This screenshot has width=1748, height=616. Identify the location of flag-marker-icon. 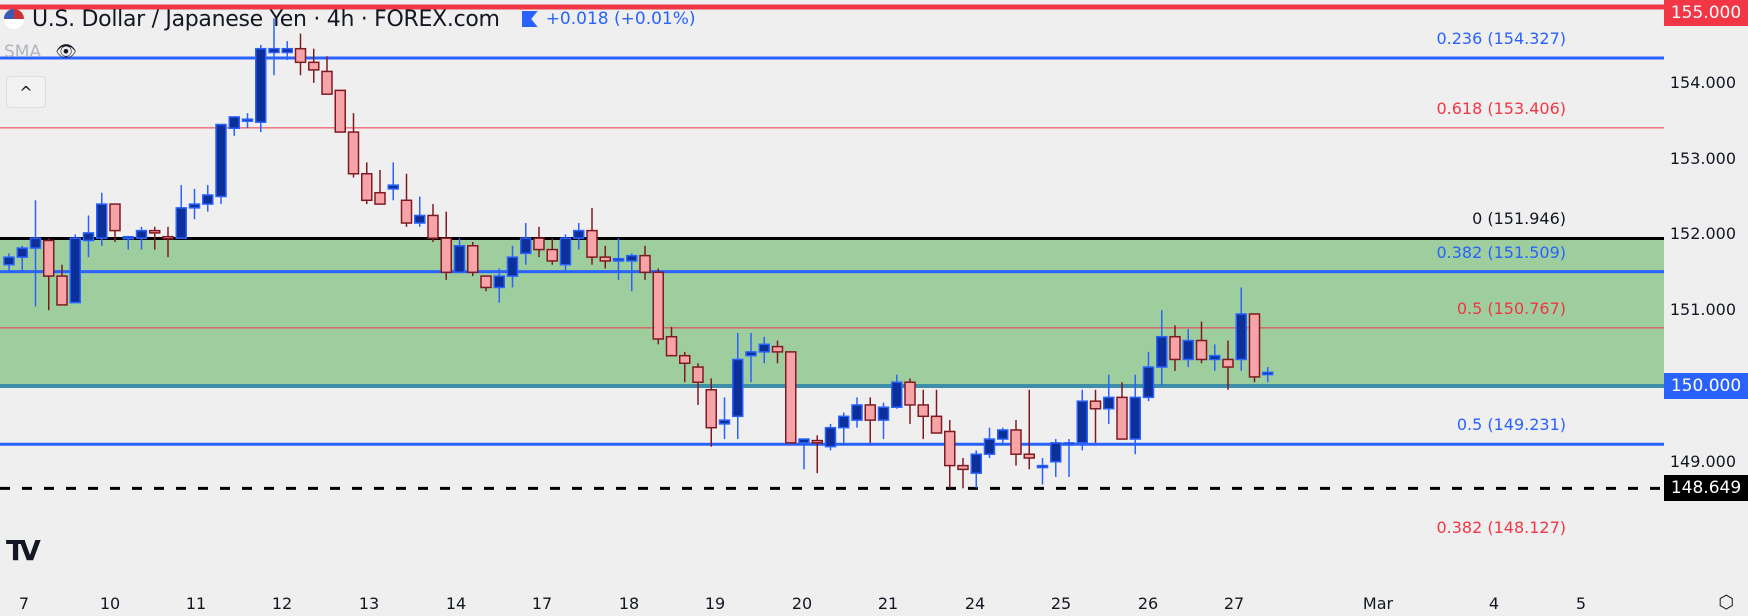
(529, 19).